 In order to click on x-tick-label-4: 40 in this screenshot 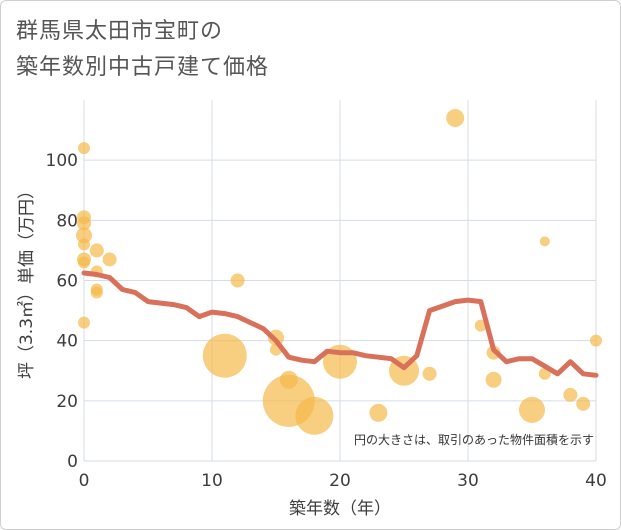, I will do `click(596, 481)`.